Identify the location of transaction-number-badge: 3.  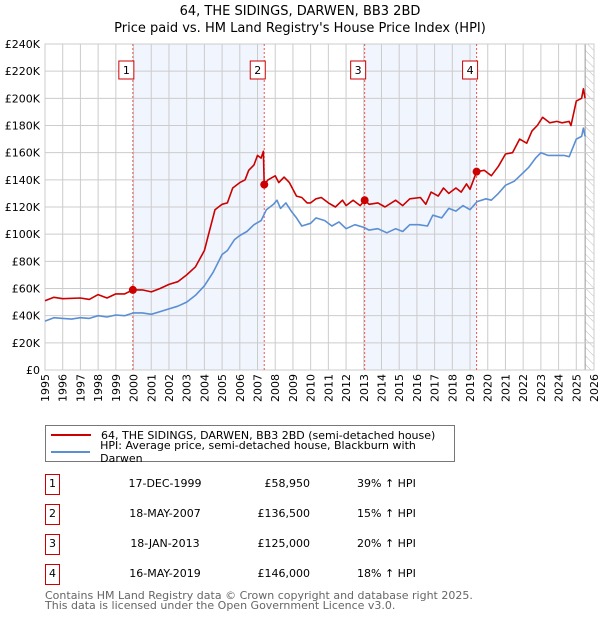
(52, 544).